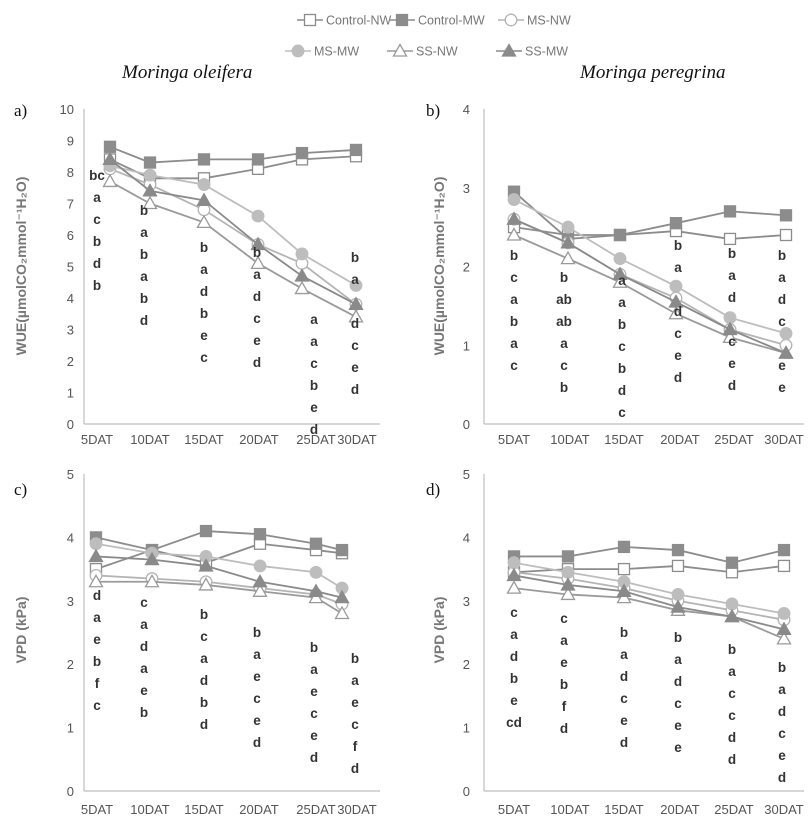 This screenshot has width=812, height=820. Describe the element at coordinates (564, 321) in the screenshot. I see `significance-letter: ab` at that location.